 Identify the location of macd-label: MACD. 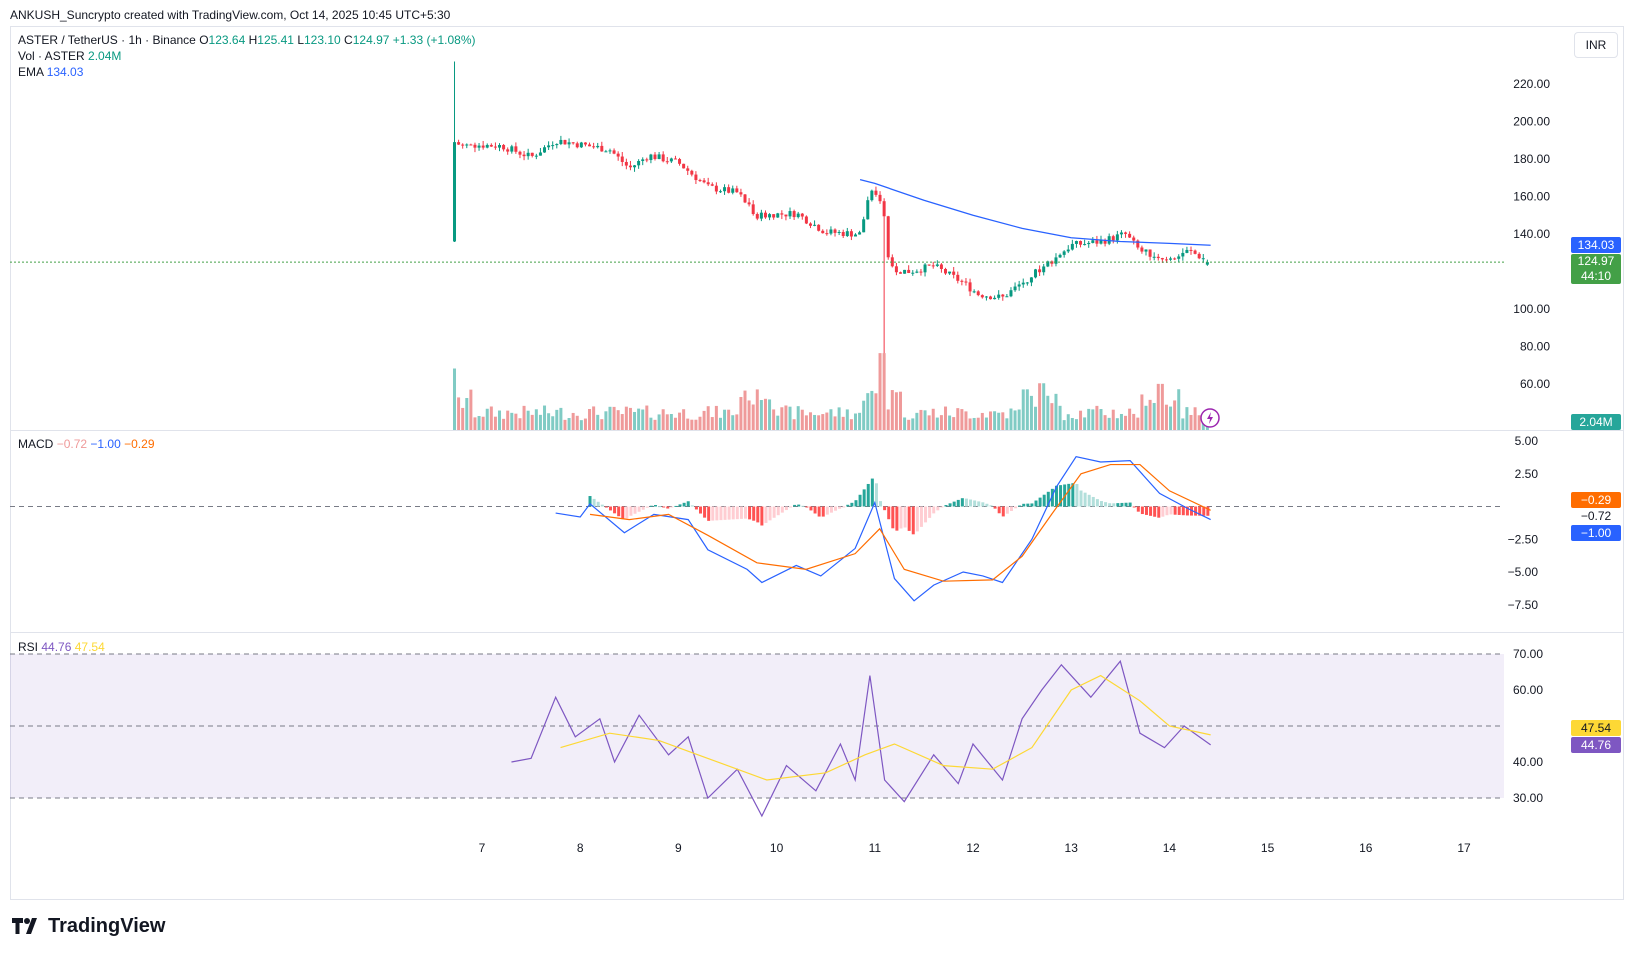
(36, 444).